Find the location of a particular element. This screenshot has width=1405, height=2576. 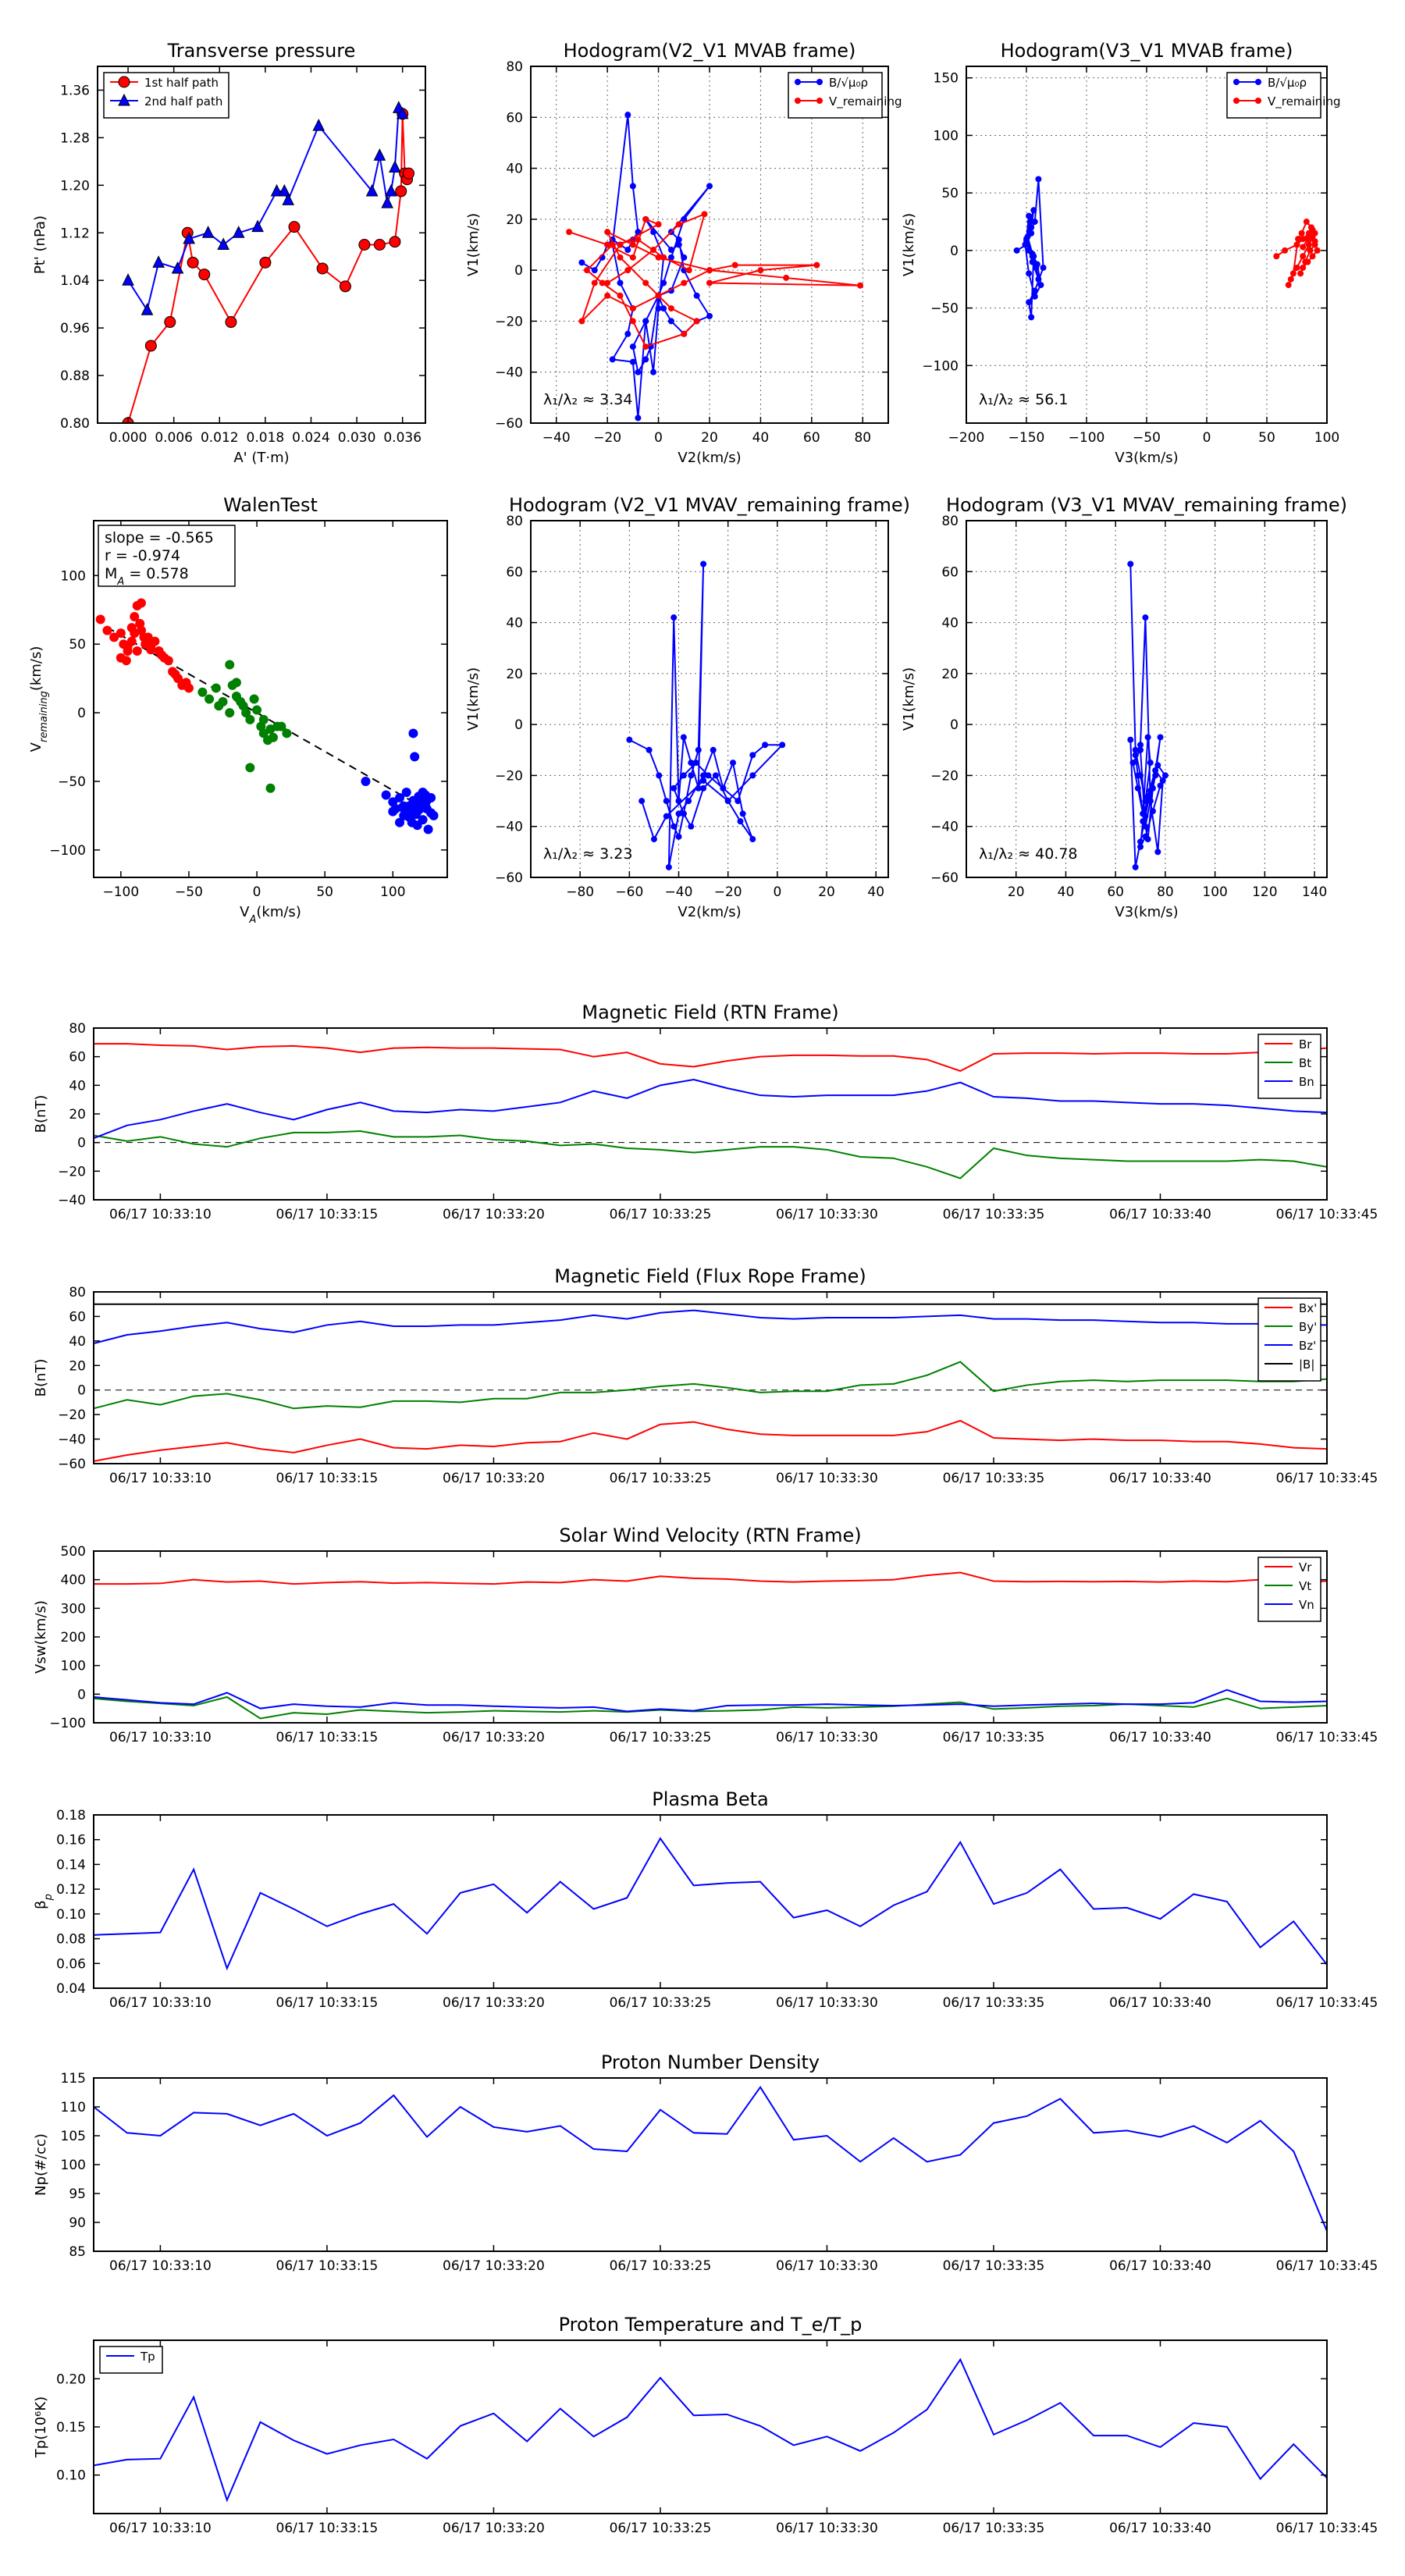

legend-box is located at coordinates (1289, 1066).